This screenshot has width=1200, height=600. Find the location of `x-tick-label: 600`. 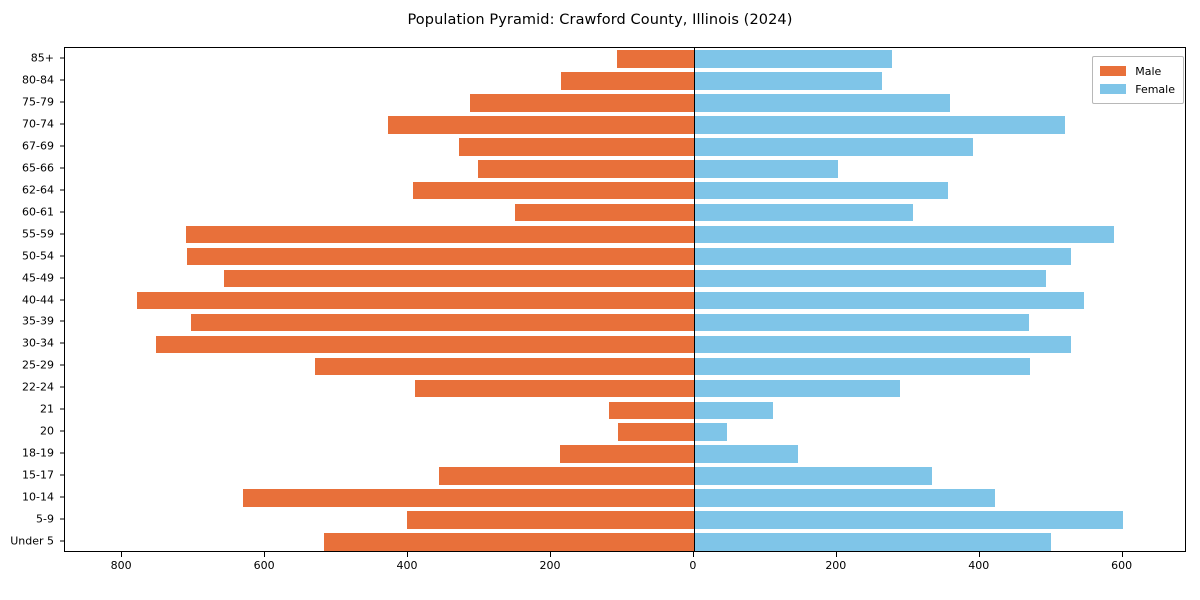

x-tick-label: 600 is located at coordinates (264, 565).